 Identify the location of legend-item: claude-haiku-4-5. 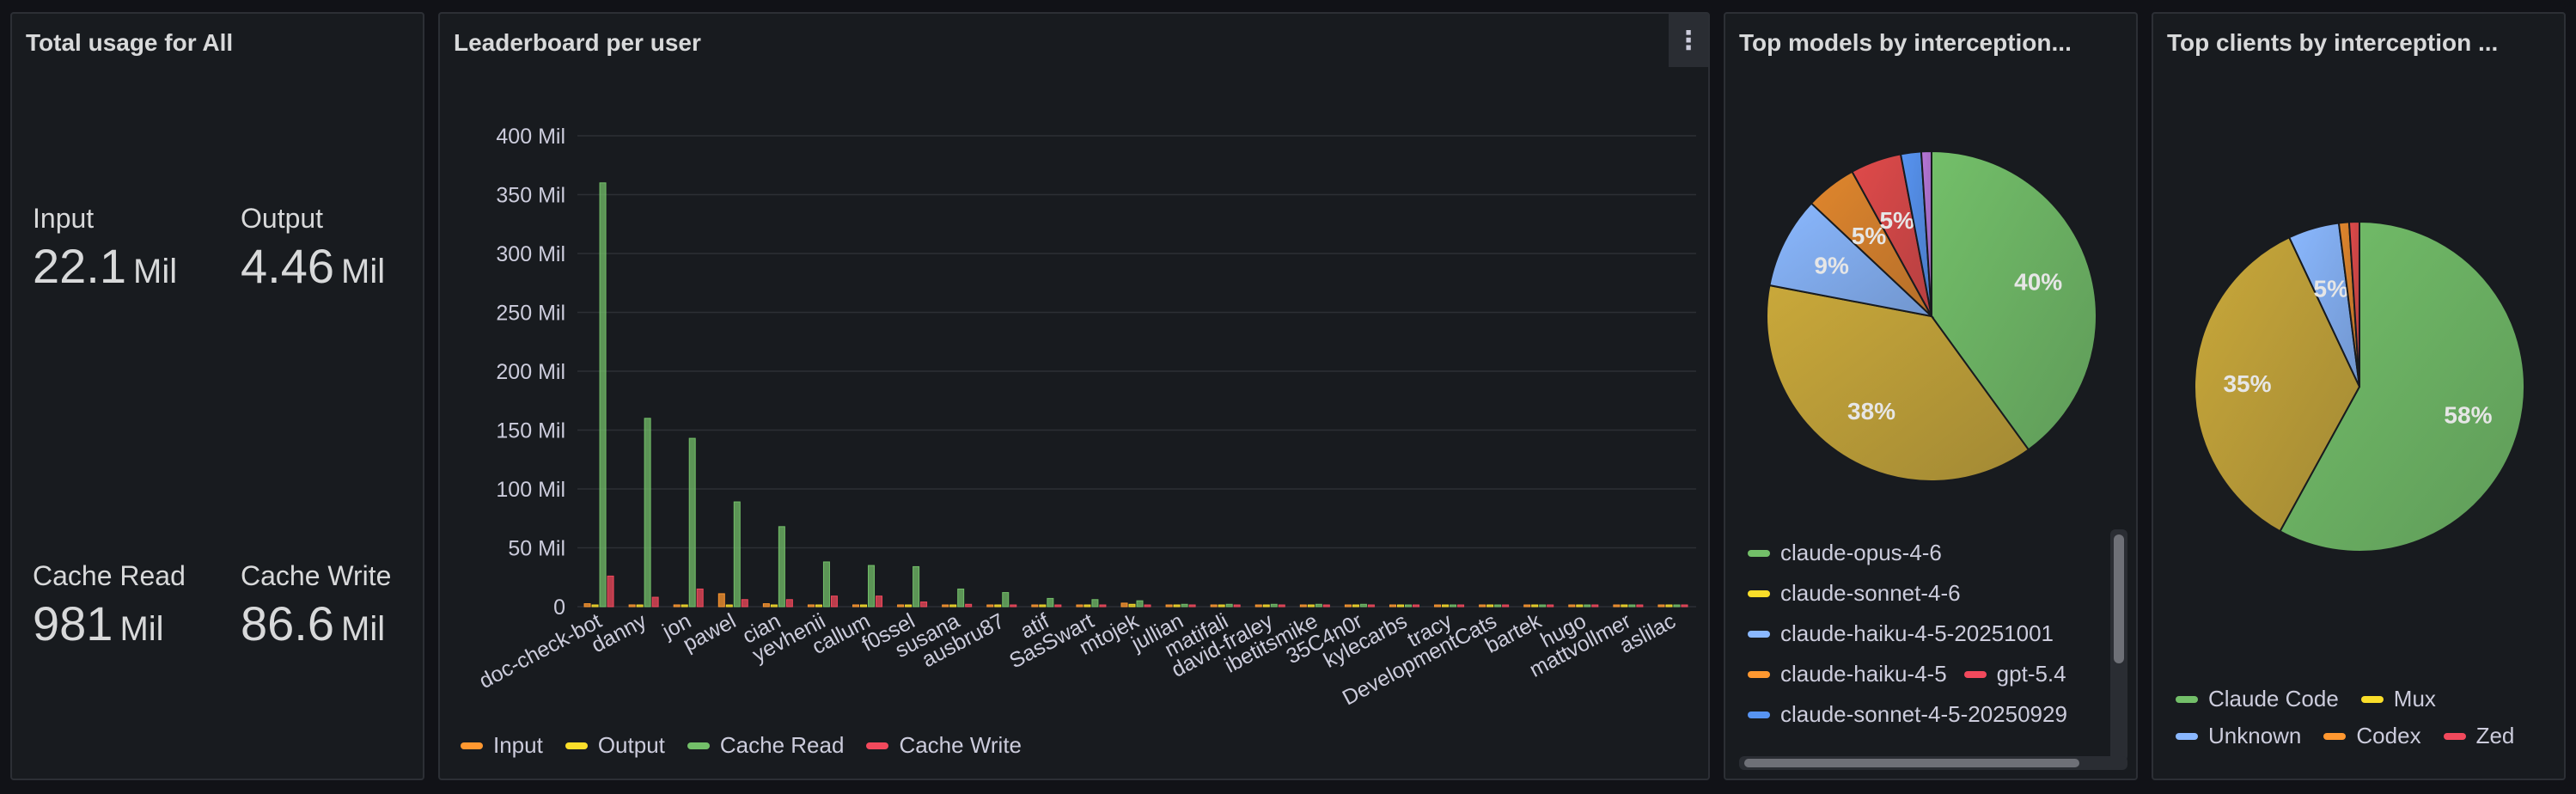
(1847, 674).